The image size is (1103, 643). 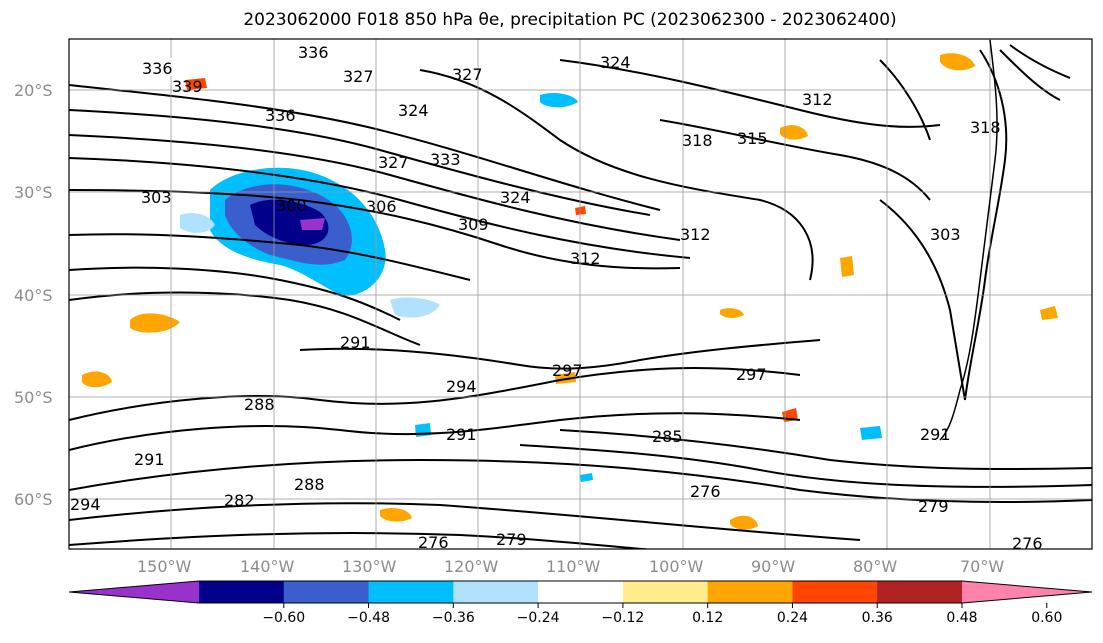 What do you see at coordinates (752, 138) in the screenshot?
I see `contour-label: 315` at bounding box center [752, 138].